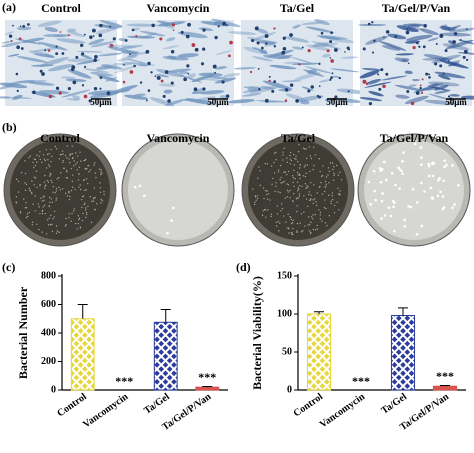  What do you see at coordinates (414, 190) in the screenshot?
I see `petri-dish` at bounding box center [414, 190].